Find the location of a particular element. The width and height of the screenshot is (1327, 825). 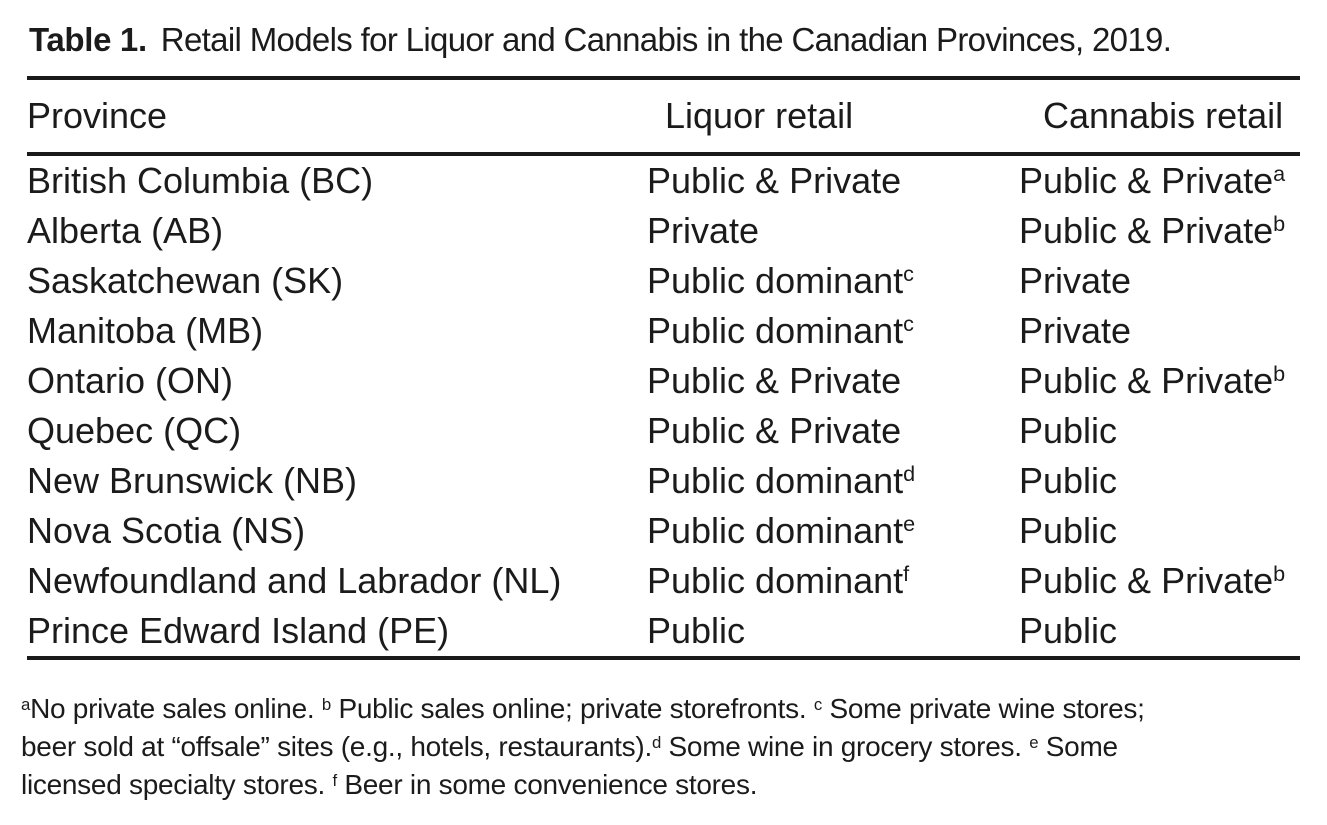

column-header-liquor: Liquor retail is located at coordinates (833, 116).